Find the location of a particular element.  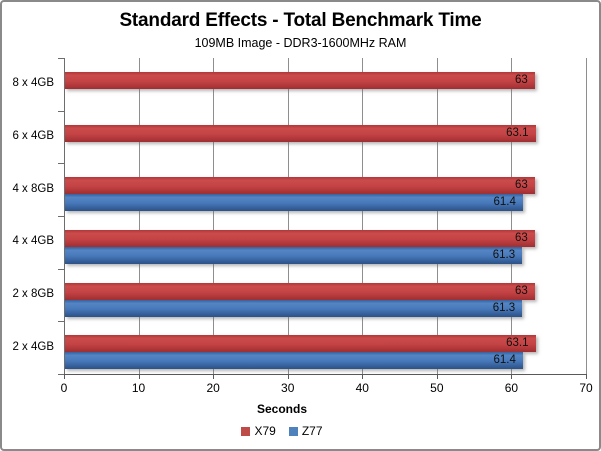

legend-label-x79: X79 is located at coordinates (265, 431).